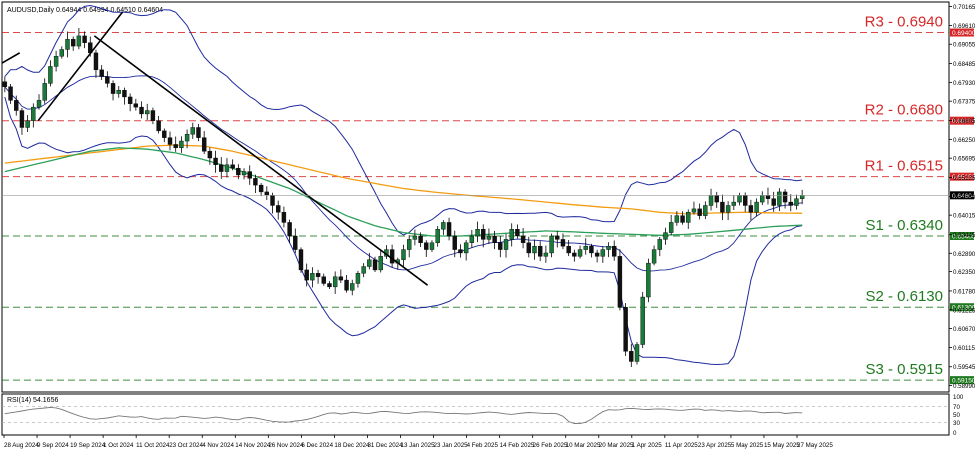  I want to click on x-tick-label-23: 15 May 2025, so click(782, 445).